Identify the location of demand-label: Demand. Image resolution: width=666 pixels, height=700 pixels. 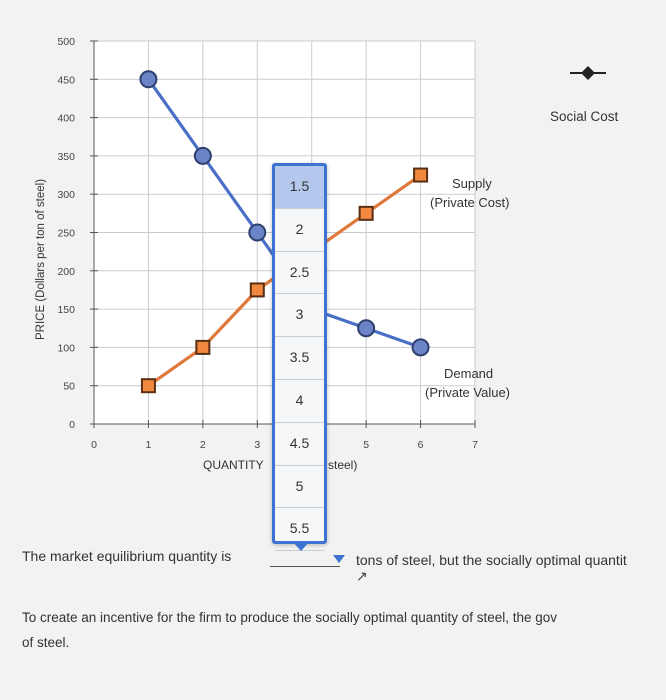
(468, 373).